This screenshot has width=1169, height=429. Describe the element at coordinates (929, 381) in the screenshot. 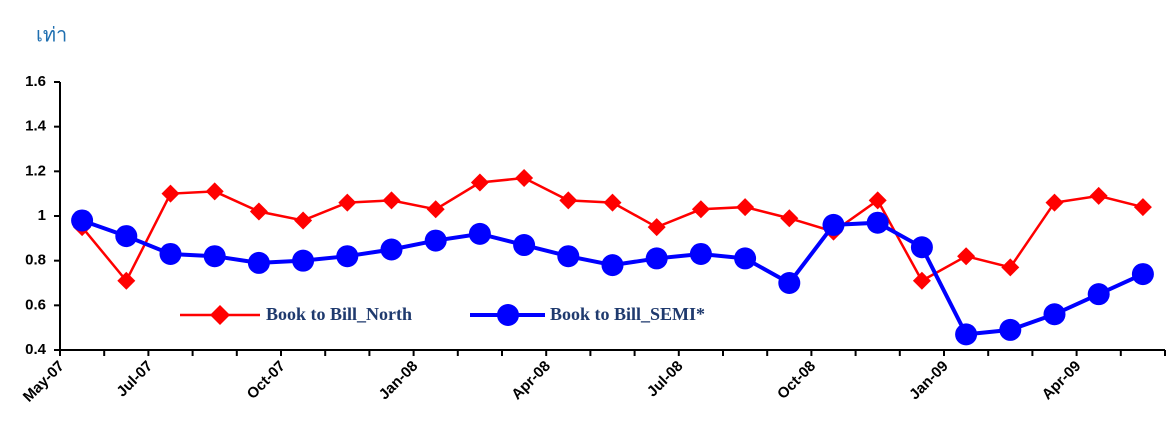

I see `x-tick-label: Jan-09` at that location.